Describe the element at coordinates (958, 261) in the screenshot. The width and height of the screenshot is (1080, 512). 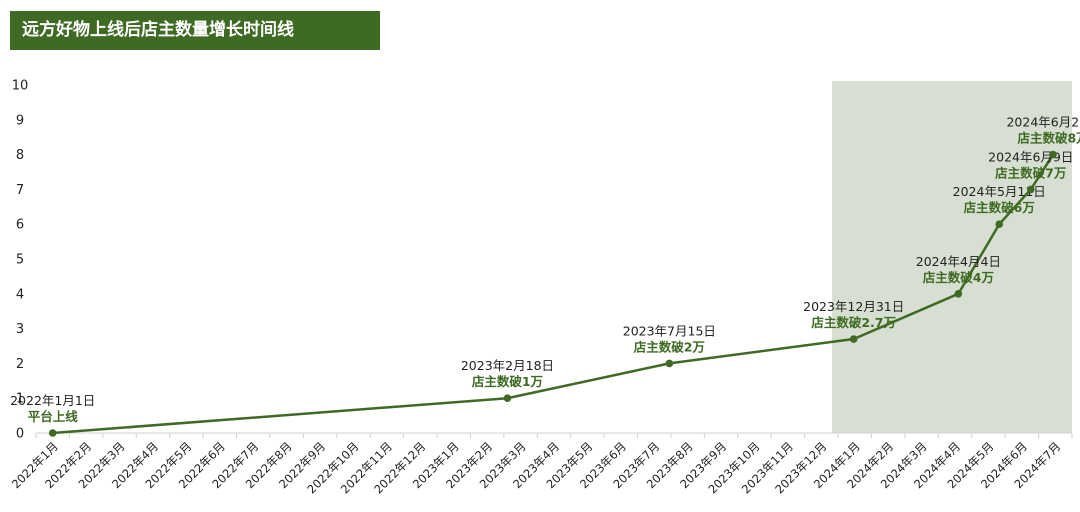
I see `annotation-date: 2024年4月4日` at that location.